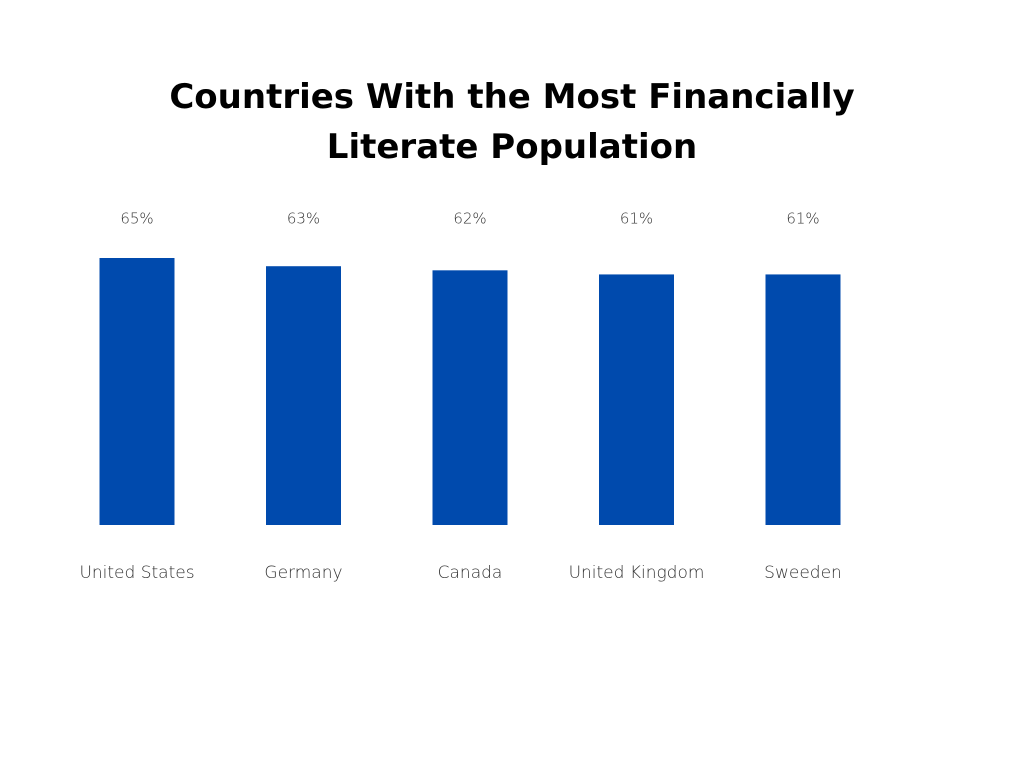  I want to click on value-label: 62%, so click(469, 219).